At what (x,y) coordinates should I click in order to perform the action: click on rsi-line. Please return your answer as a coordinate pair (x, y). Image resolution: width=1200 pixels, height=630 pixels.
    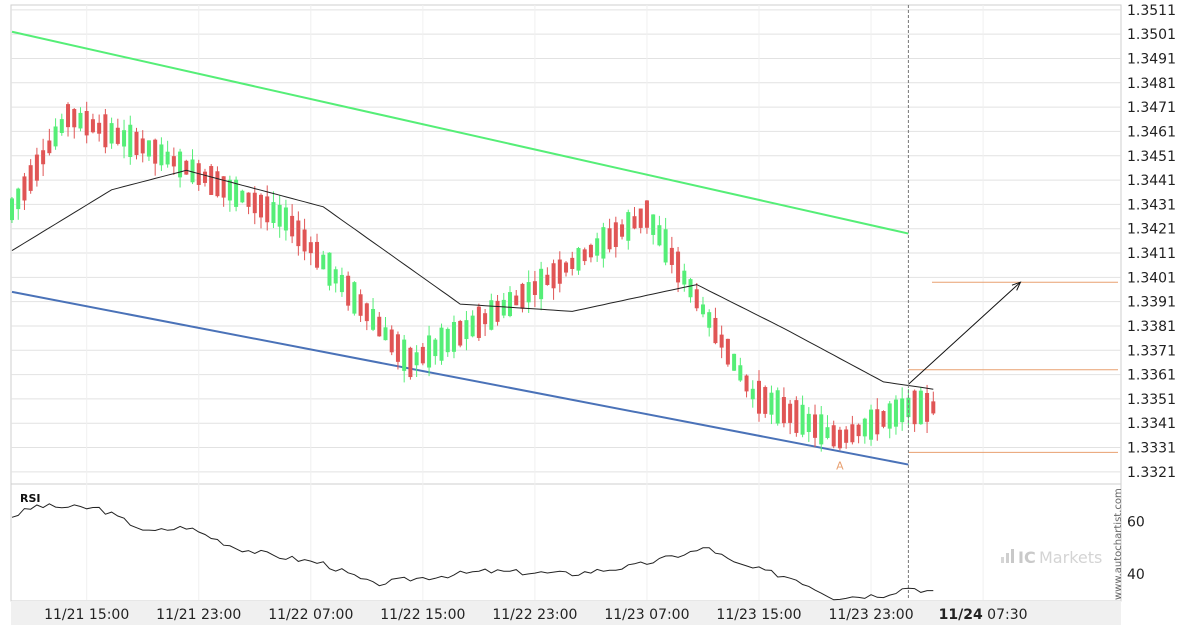
    Looking at the image, I should click on (472, 552).